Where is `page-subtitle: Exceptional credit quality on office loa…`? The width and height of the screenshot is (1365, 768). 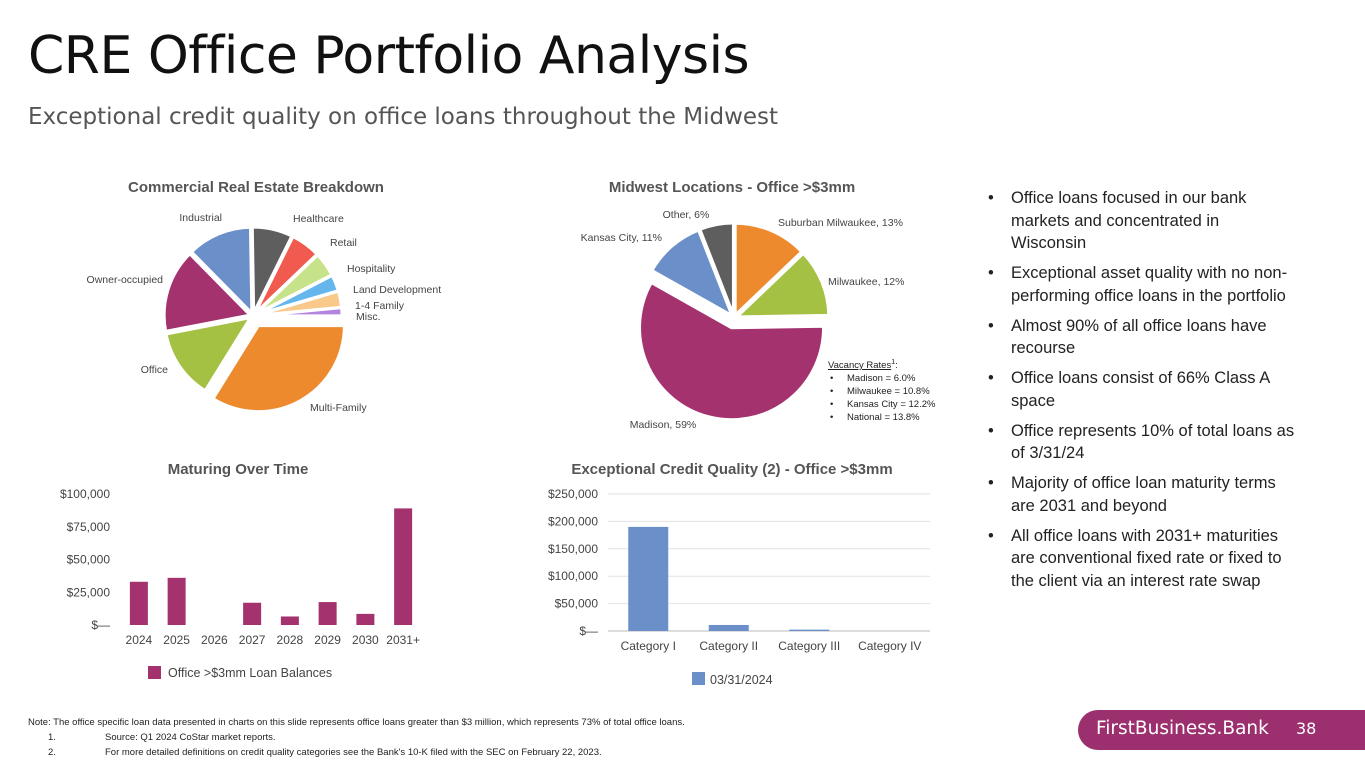 page-subtitle: Exceptional credit quality on office loa… is located at coordinates (403, 117).